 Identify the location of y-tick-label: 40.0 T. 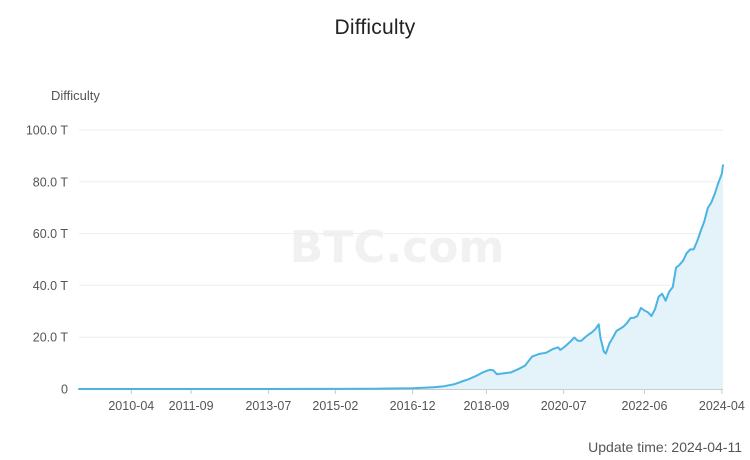
(51, 286).